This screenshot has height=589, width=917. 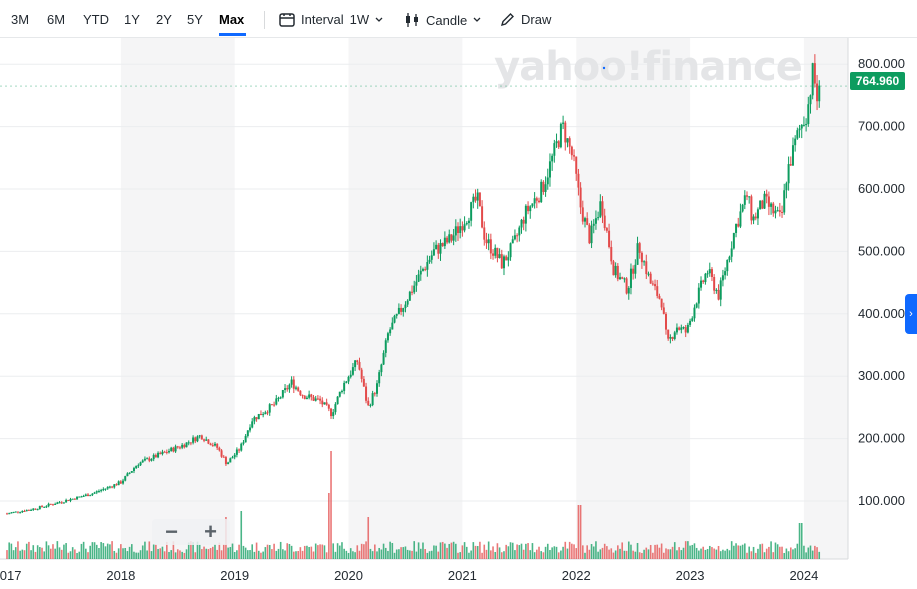 What do you see at coordinates (911, 314) in the screenshot?
I see `side-panel-toggle: ›` at bounding box center [911, 314].